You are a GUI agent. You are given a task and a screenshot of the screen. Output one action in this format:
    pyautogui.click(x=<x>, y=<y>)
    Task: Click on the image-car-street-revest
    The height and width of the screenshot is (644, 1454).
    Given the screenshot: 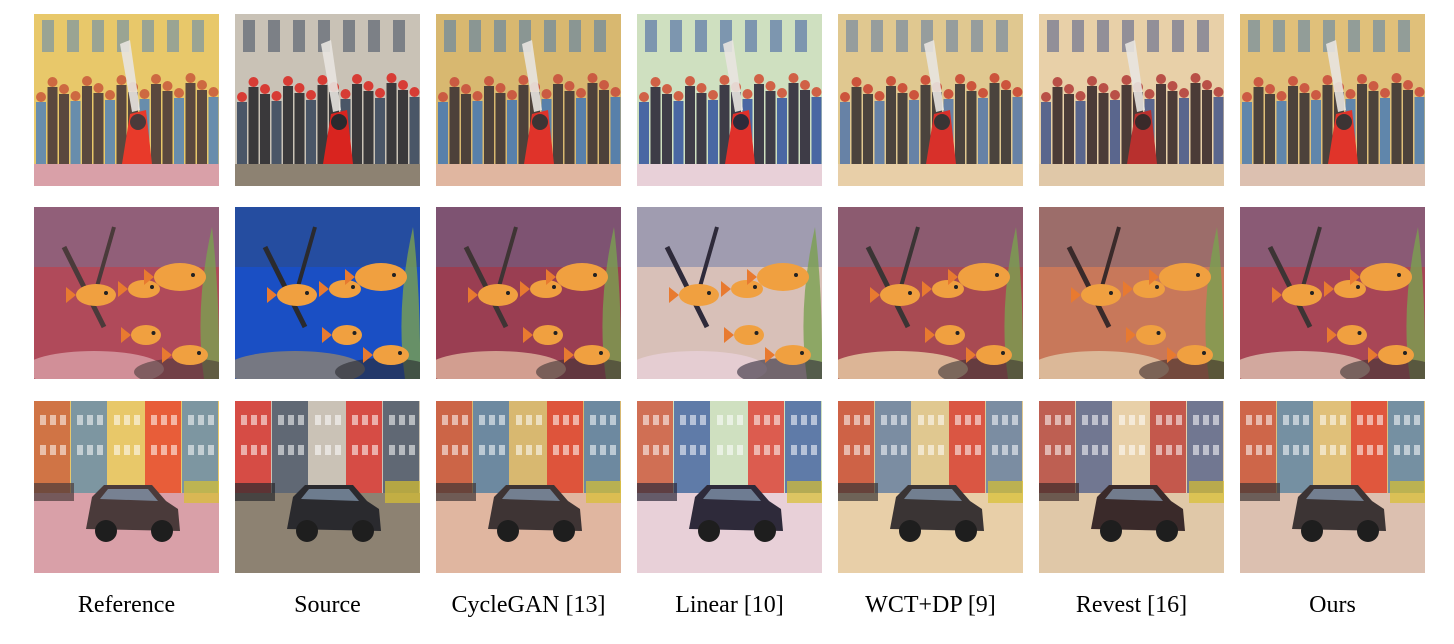 What is the action you would take?
    pyautogui.click(x=1131, y=487)
    